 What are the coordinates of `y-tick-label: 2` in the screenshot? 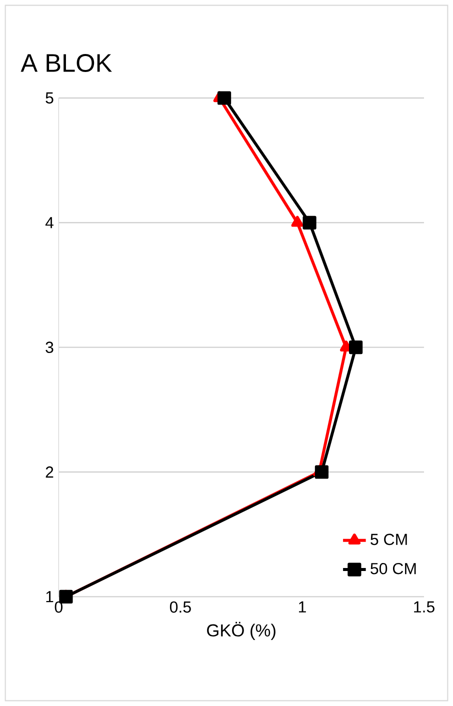 It's located at (50, 472).